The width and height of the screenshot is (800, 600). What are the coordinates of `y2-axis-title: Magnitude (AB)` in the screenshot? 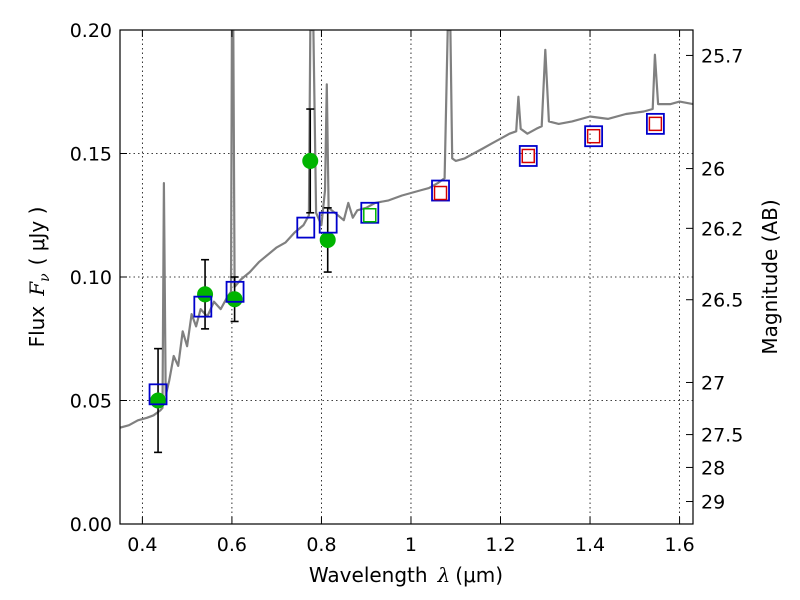 It's located at (770, 276).